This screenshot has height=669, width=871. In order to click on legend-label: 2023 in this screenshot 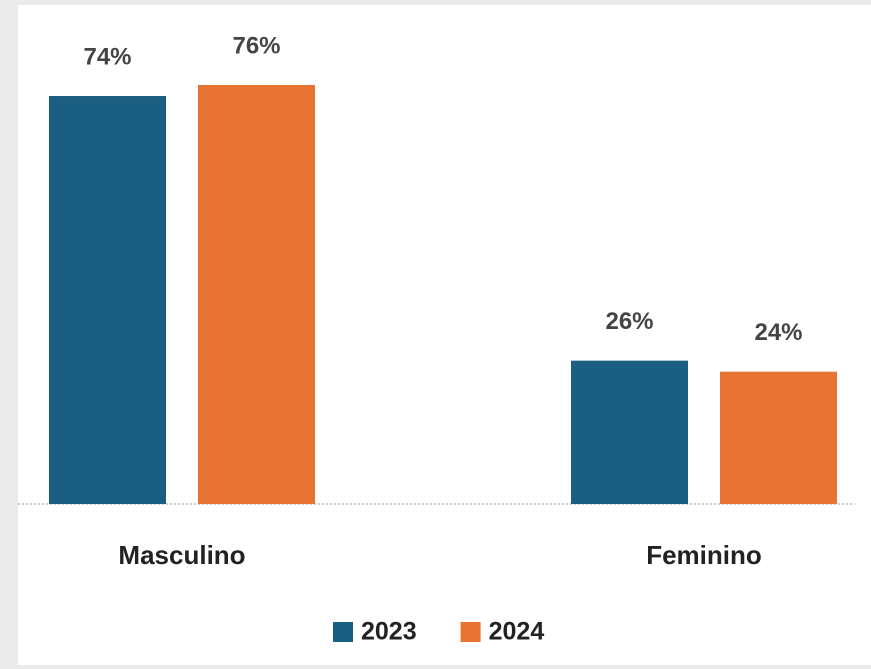, I will do `click(389, 632)`.